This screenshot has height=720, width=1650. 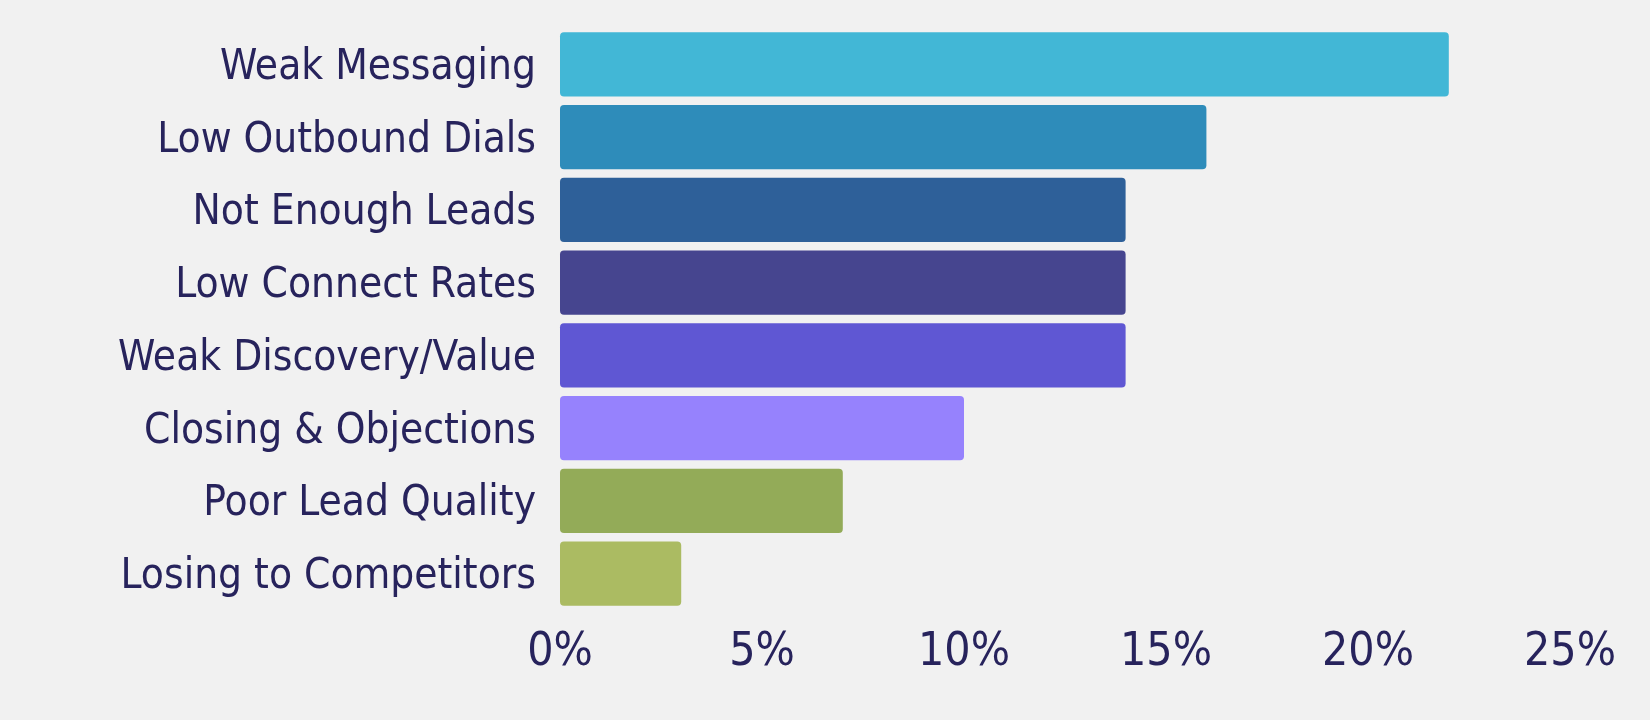 I want to click on y-tick-label: Low Outbound Dials, so click(x=346, y=137).